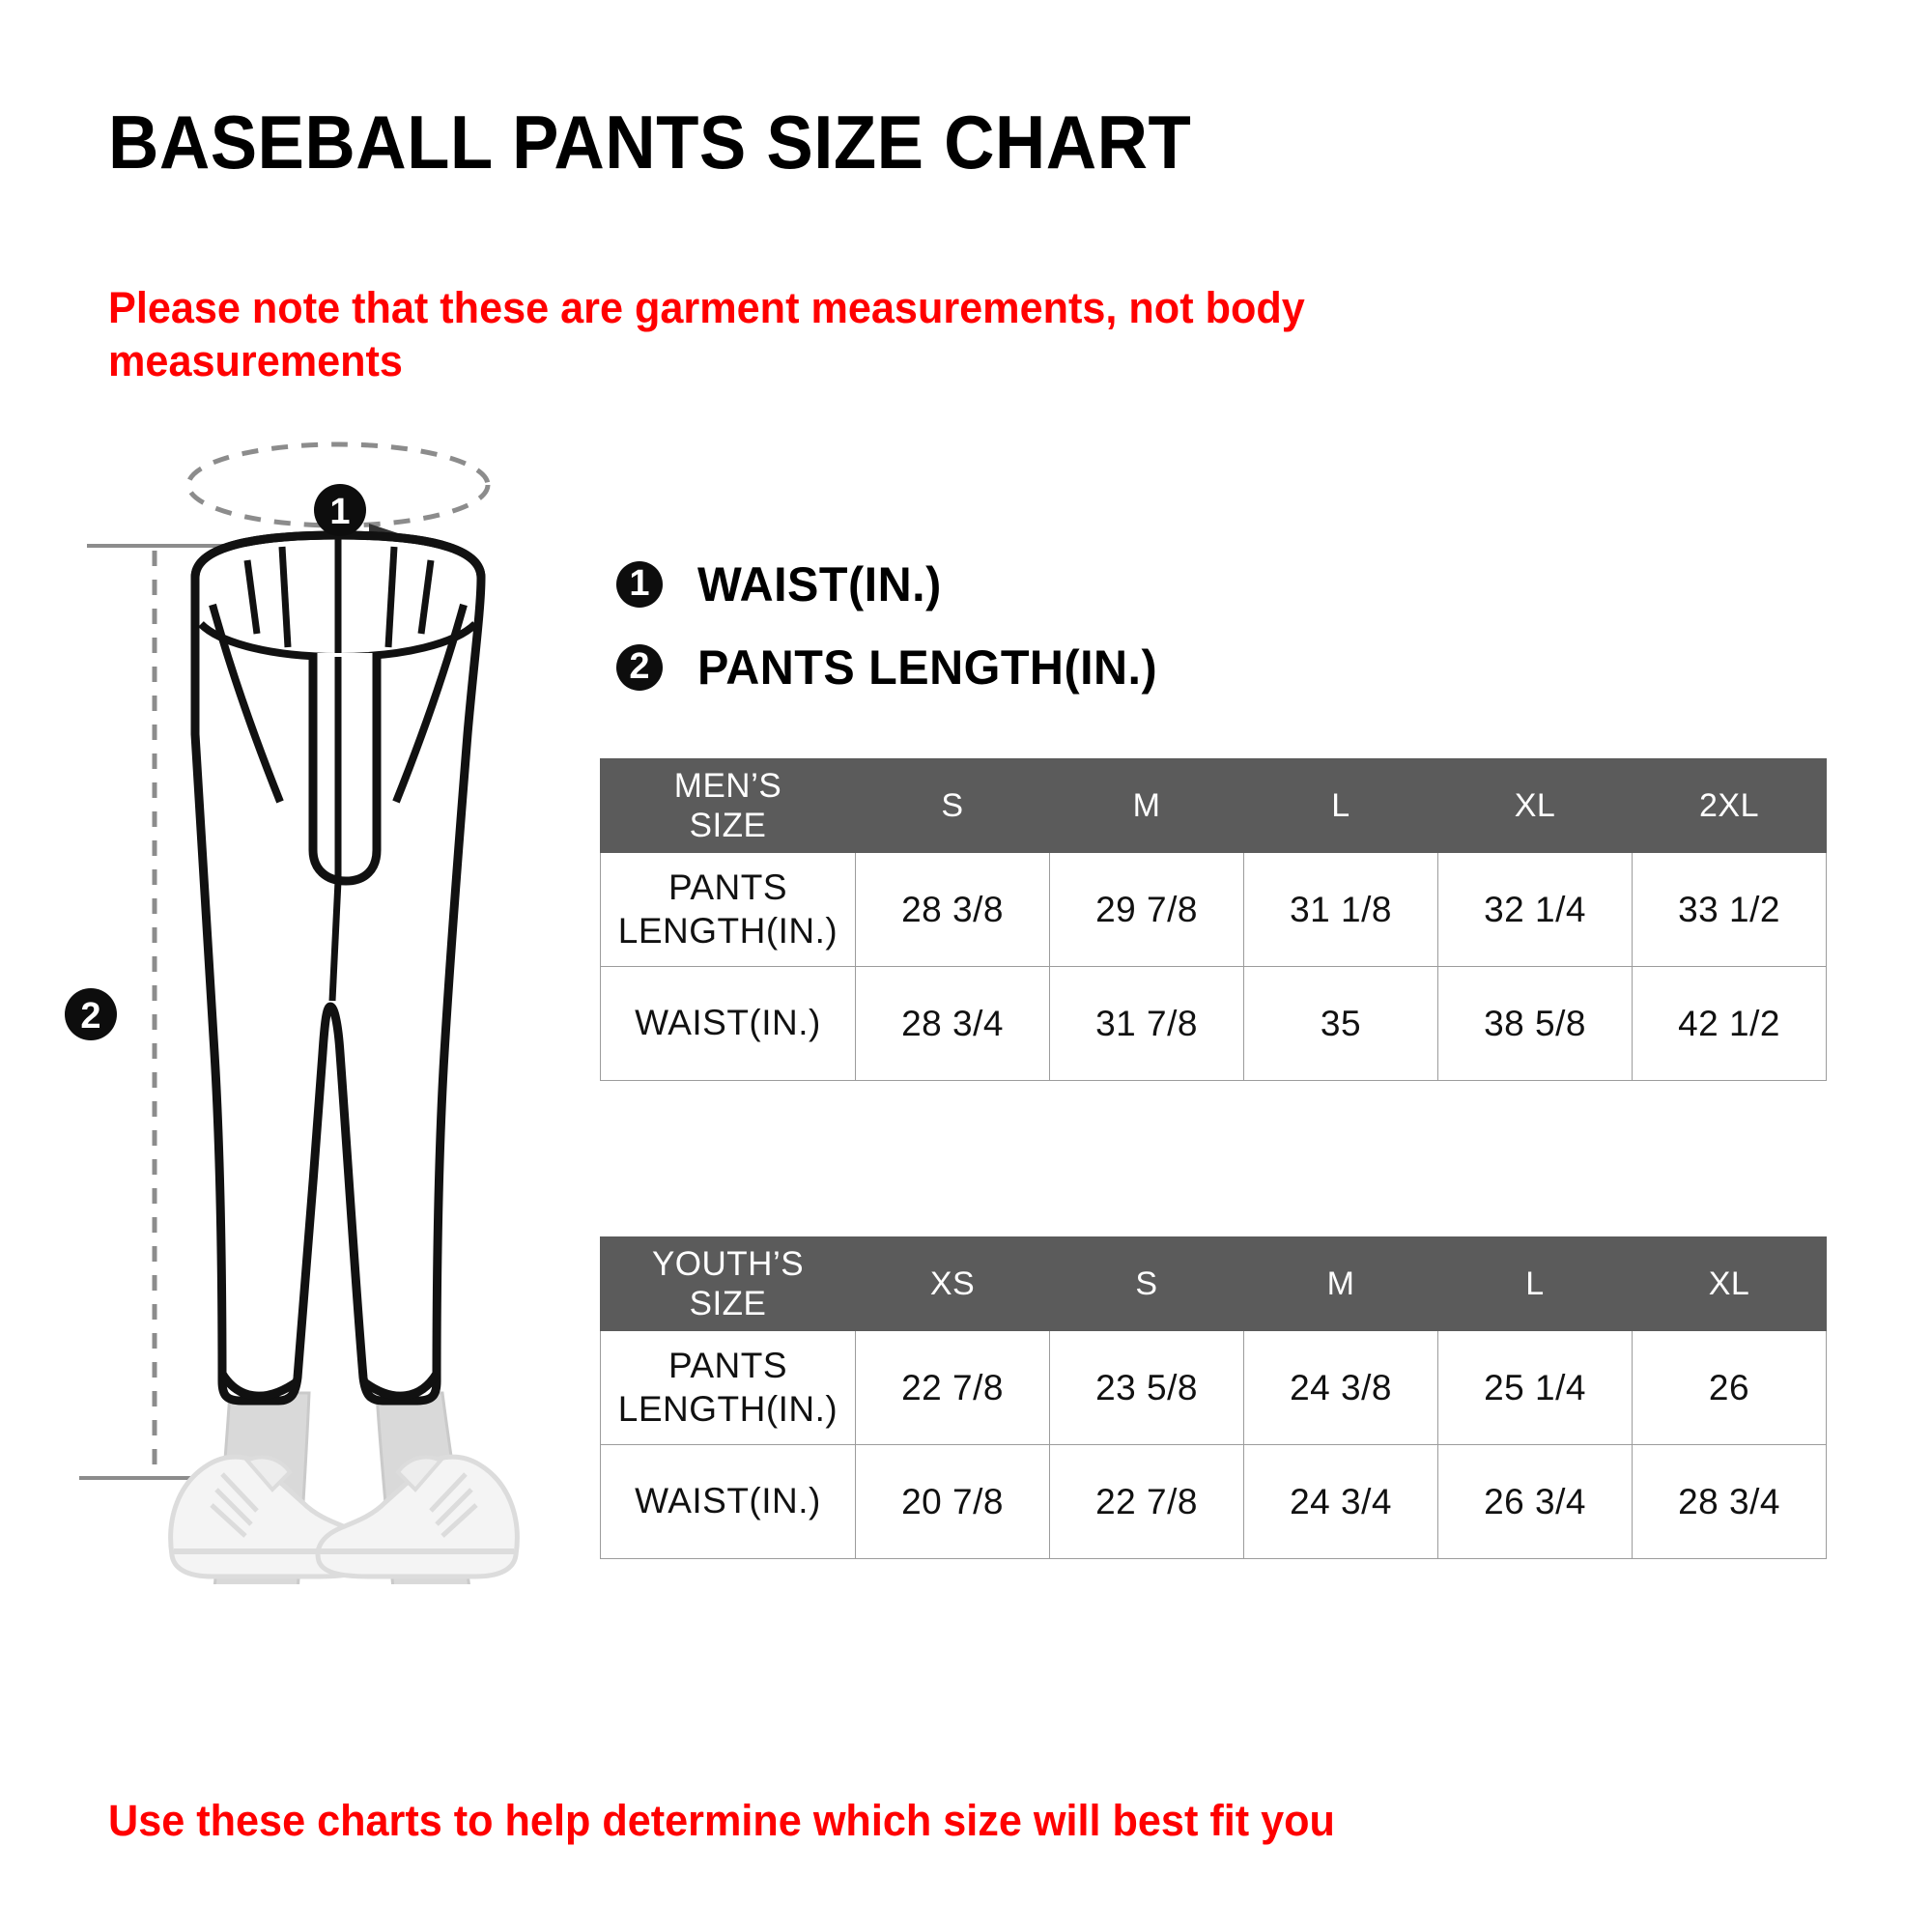  What do you see at coordinates (1535, 1024) in the screenshot?
I see `mens-waist-xl: 38 5/8` at bounding box center [1535, 1024].